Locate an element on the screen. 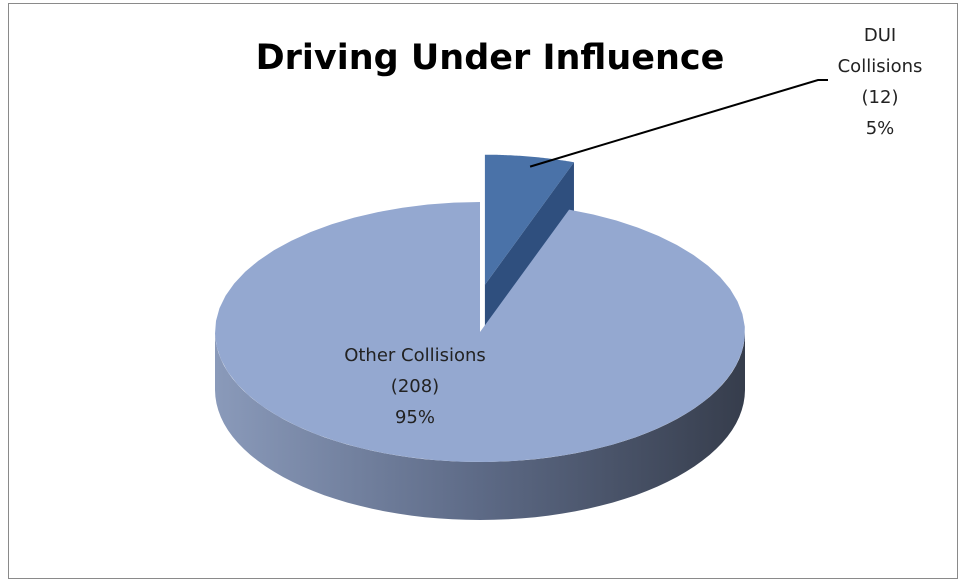 The height and width of the screenshot is (581, 961). value-label: (12) is located at coordinates (880, 97).